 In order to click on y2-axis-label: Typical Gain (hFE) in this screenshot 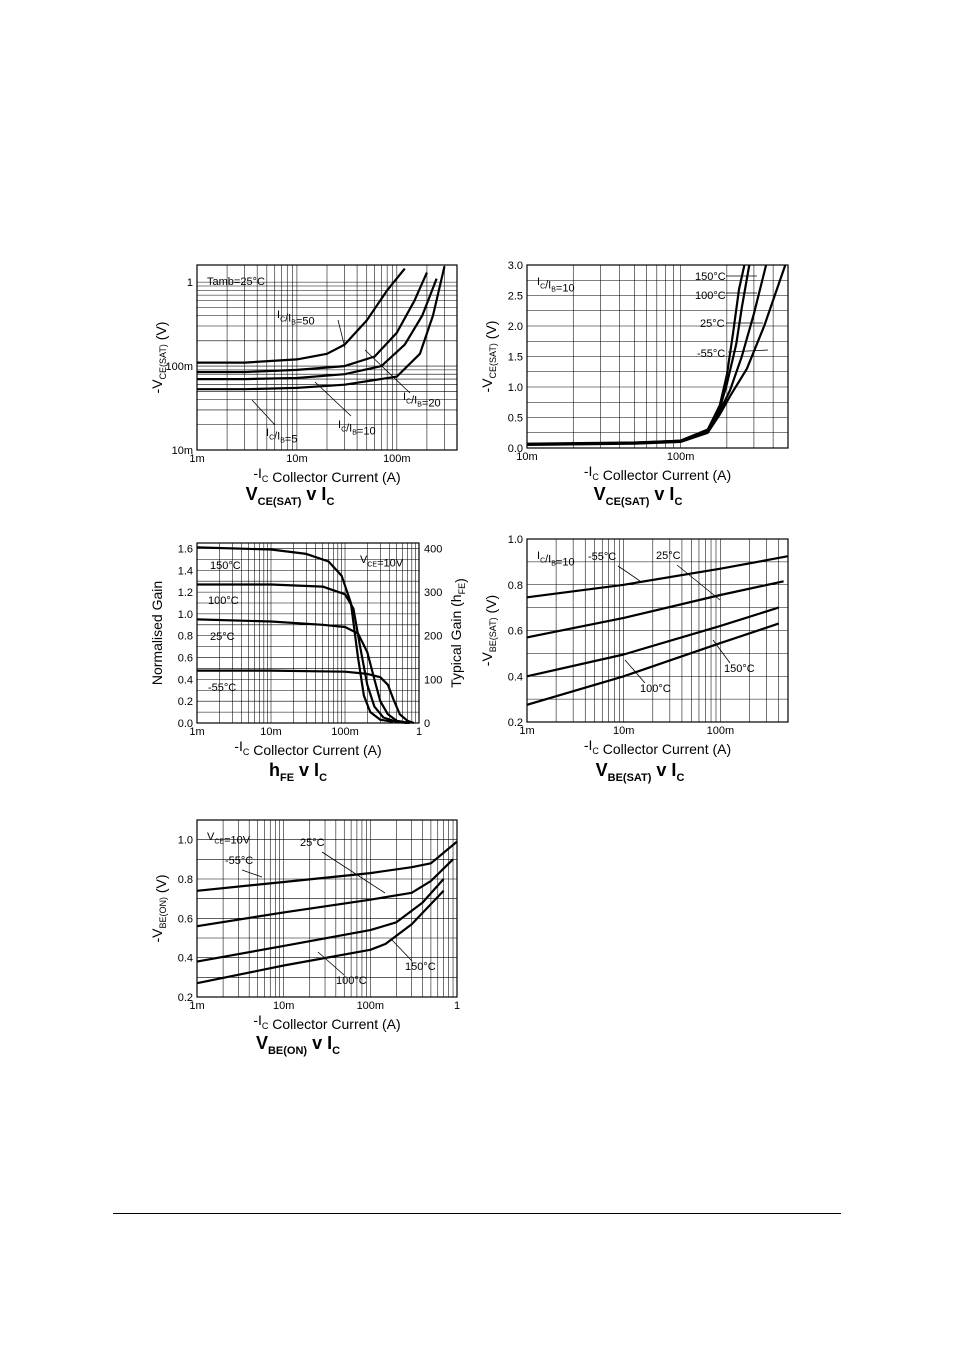, I will do `click(458, 633)`.